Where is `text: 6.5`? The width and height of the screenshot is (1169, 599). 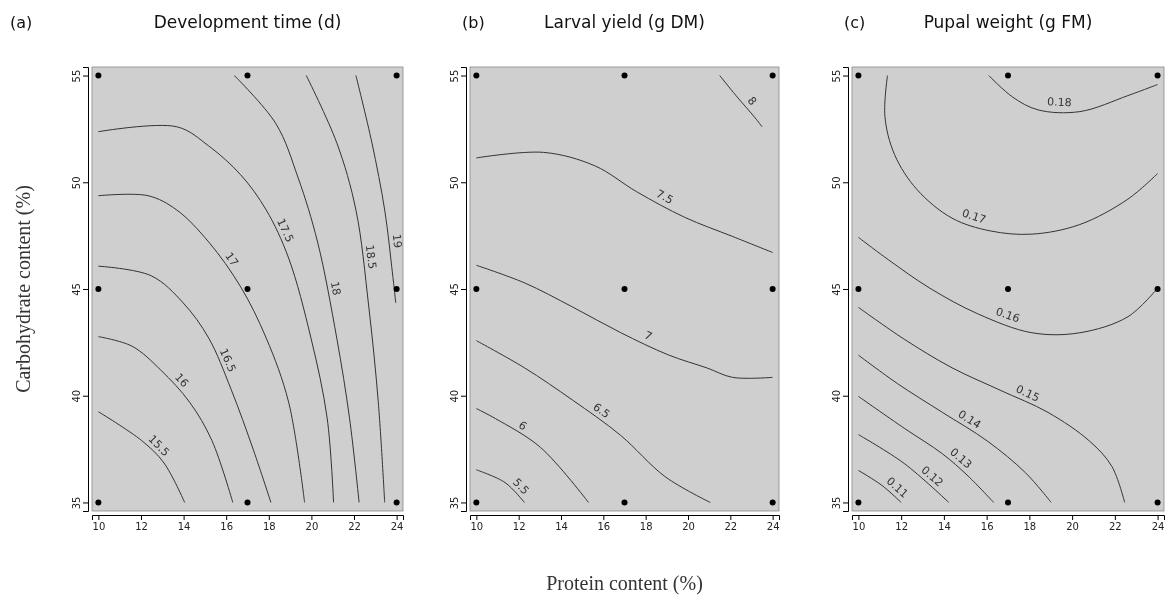 text: 6.5 is located at coordinates (601, 411).